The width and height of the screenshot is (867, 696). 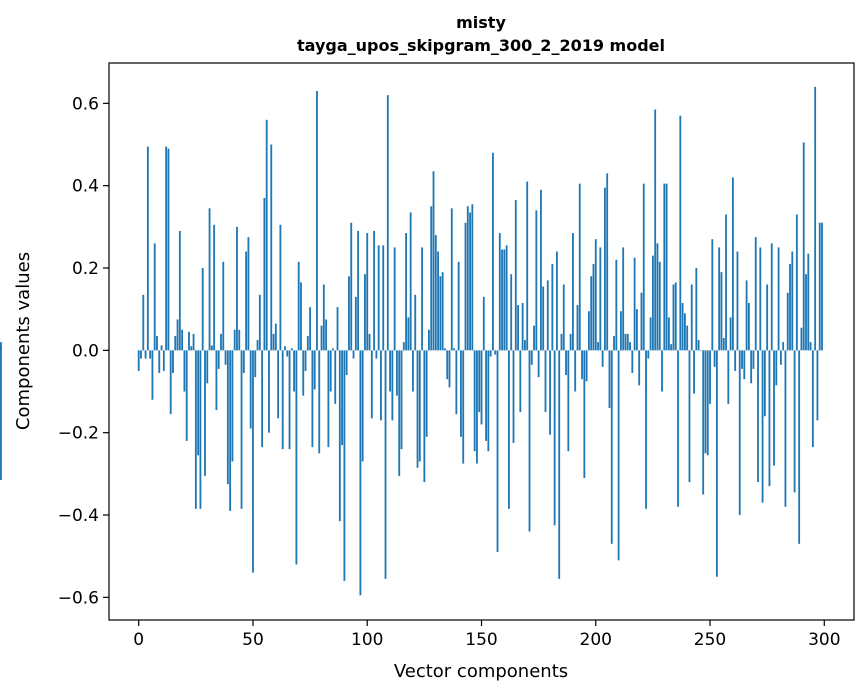 I want to click on chart-title: misty, so click(x=481, y=22).